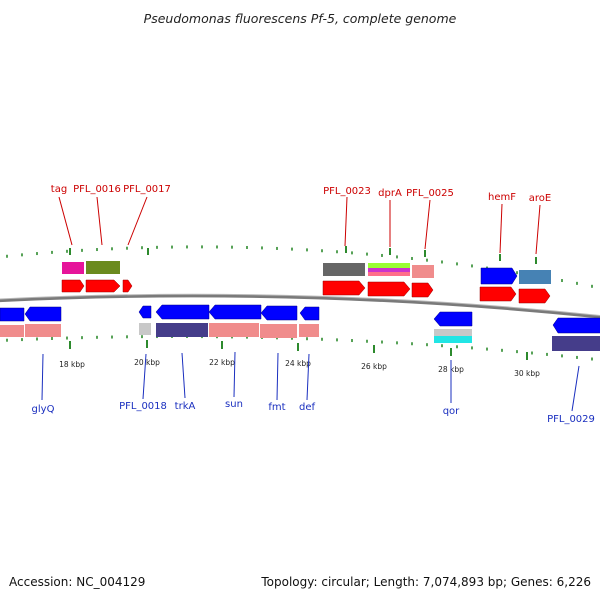  Describe the element at coordinates (143, 406) in the screenshot. I see `gene-label-pfl-0018: PFL_0018` at that location.